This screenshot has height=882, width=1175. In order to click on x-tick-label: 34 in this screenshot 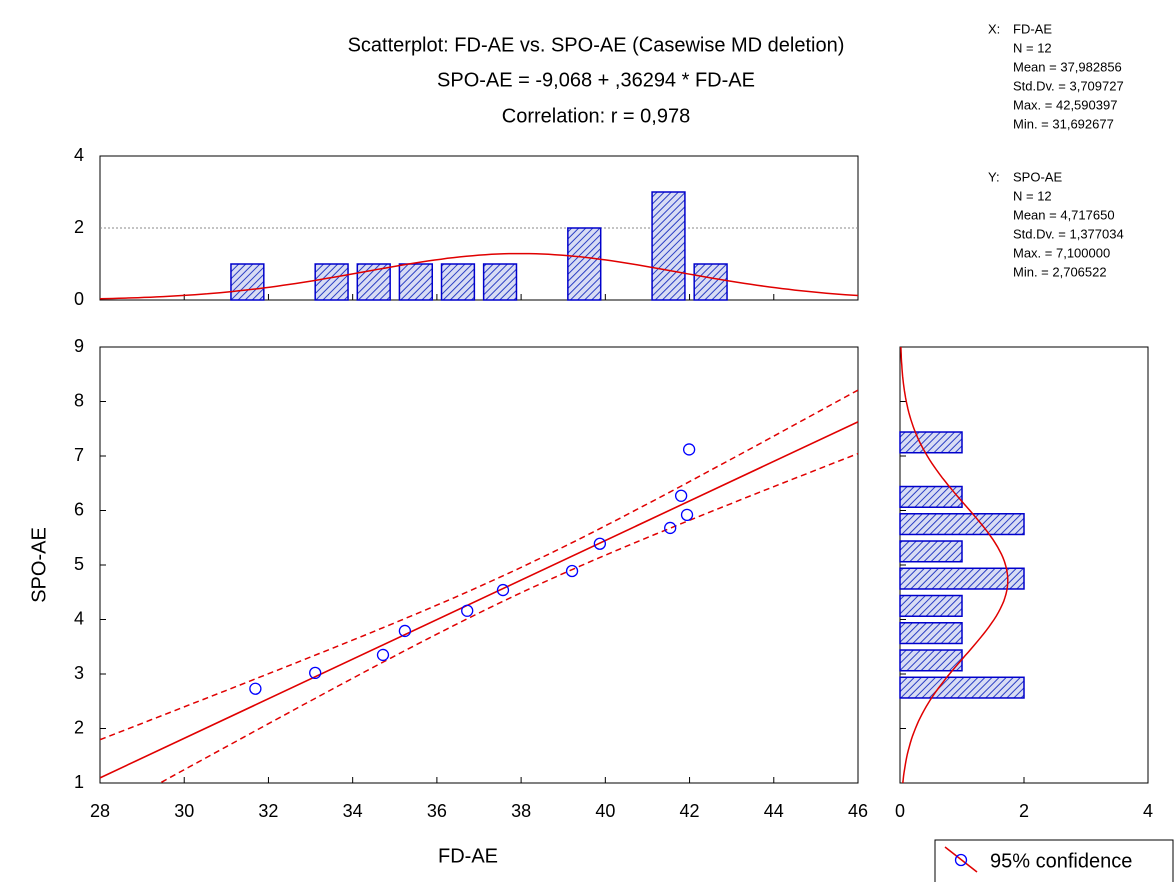, I will do `click(353, 811)`.